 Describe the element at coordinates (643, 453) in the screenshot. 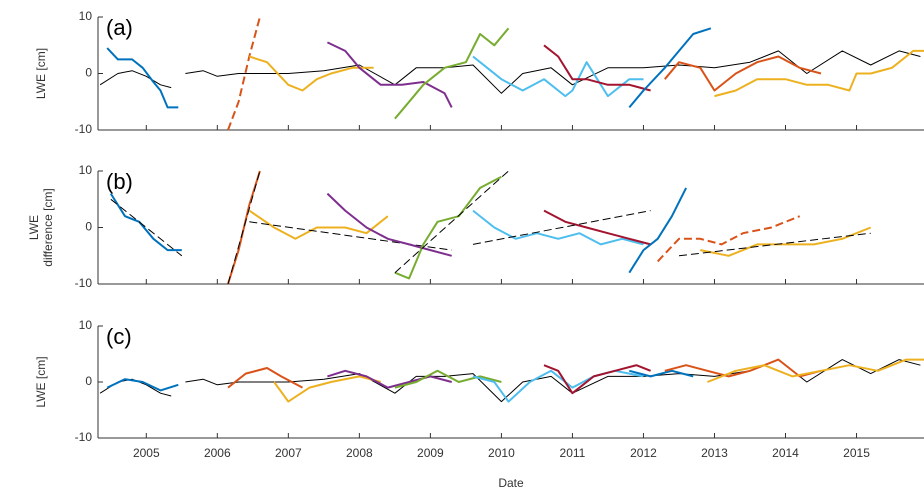

I see `x-tick-label: 2012` at that location.